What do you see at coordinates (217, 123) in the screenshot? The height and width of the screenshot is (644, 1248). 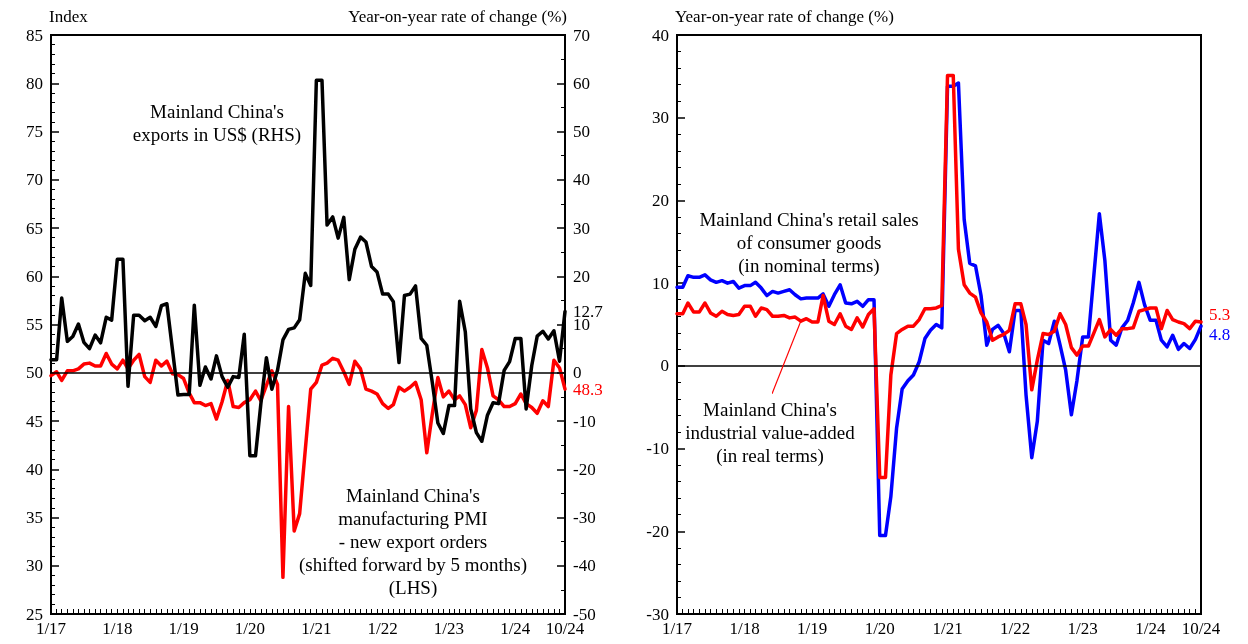 I see `series-label: Mainland China's exports in US$ (RHS)` at bounding box center [217, 123].